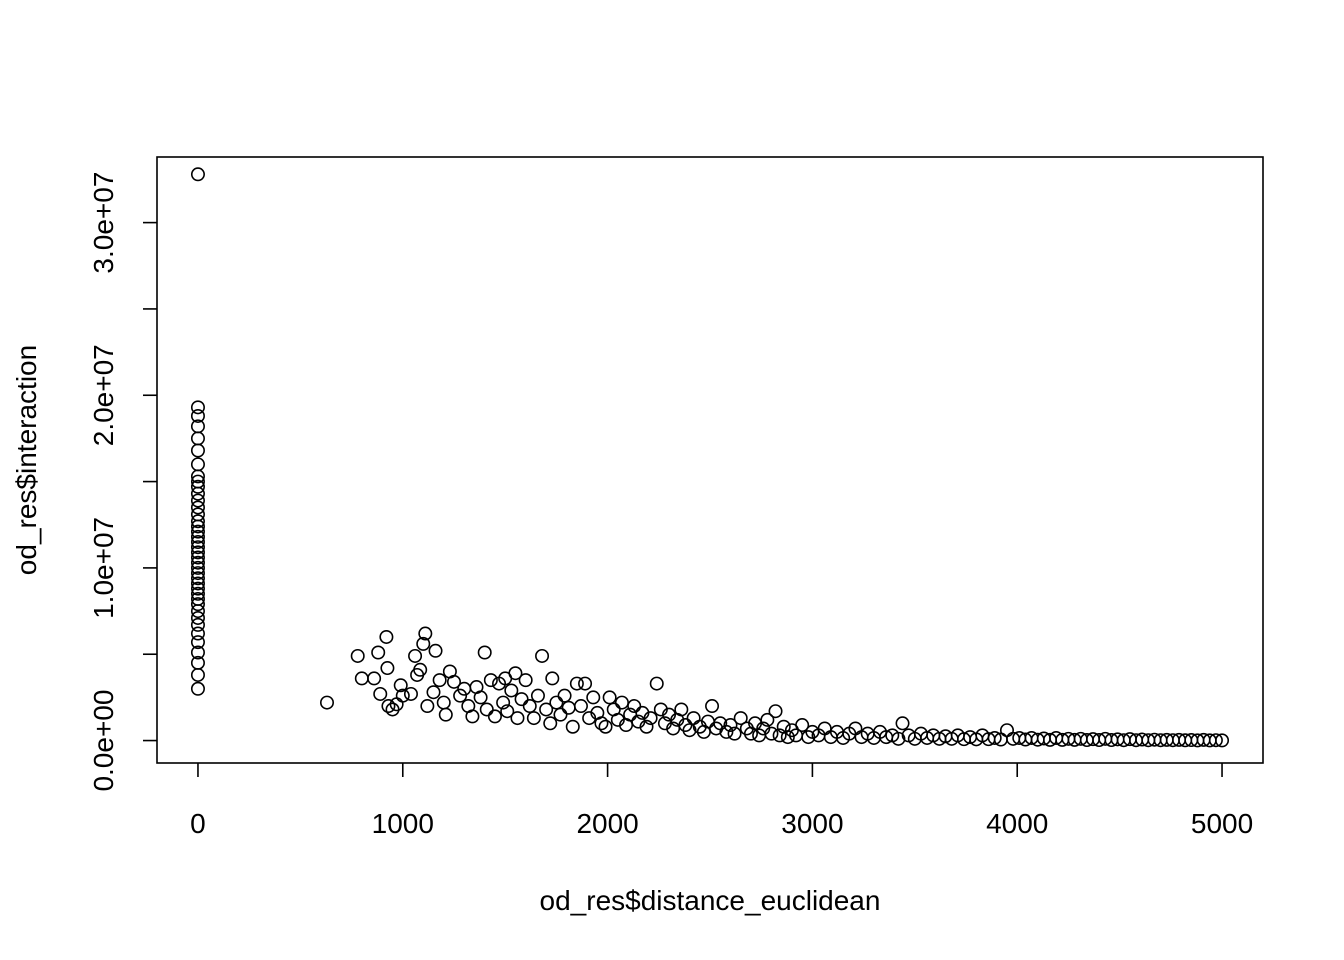 This screenshot has width=1344, height=960. Describe the element at coordinates (103, 741) in the screenshot. I see `y-tick-label: 0.0e+00` at that location.